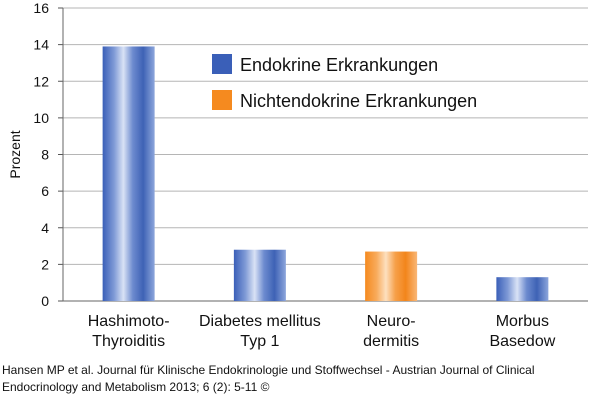 The height and width of the screenshot is (420, 600). What do you see at coordinates (45, 228) in the screenshot?
I see `y-tick-label: 4` at bounding box center [45, 228].